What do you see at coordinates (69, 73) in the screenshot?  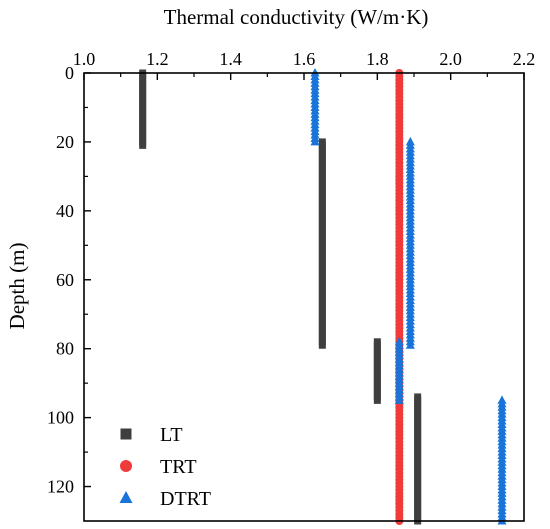 I see `y-tick-label: 0` at bounding box center [69, 73].